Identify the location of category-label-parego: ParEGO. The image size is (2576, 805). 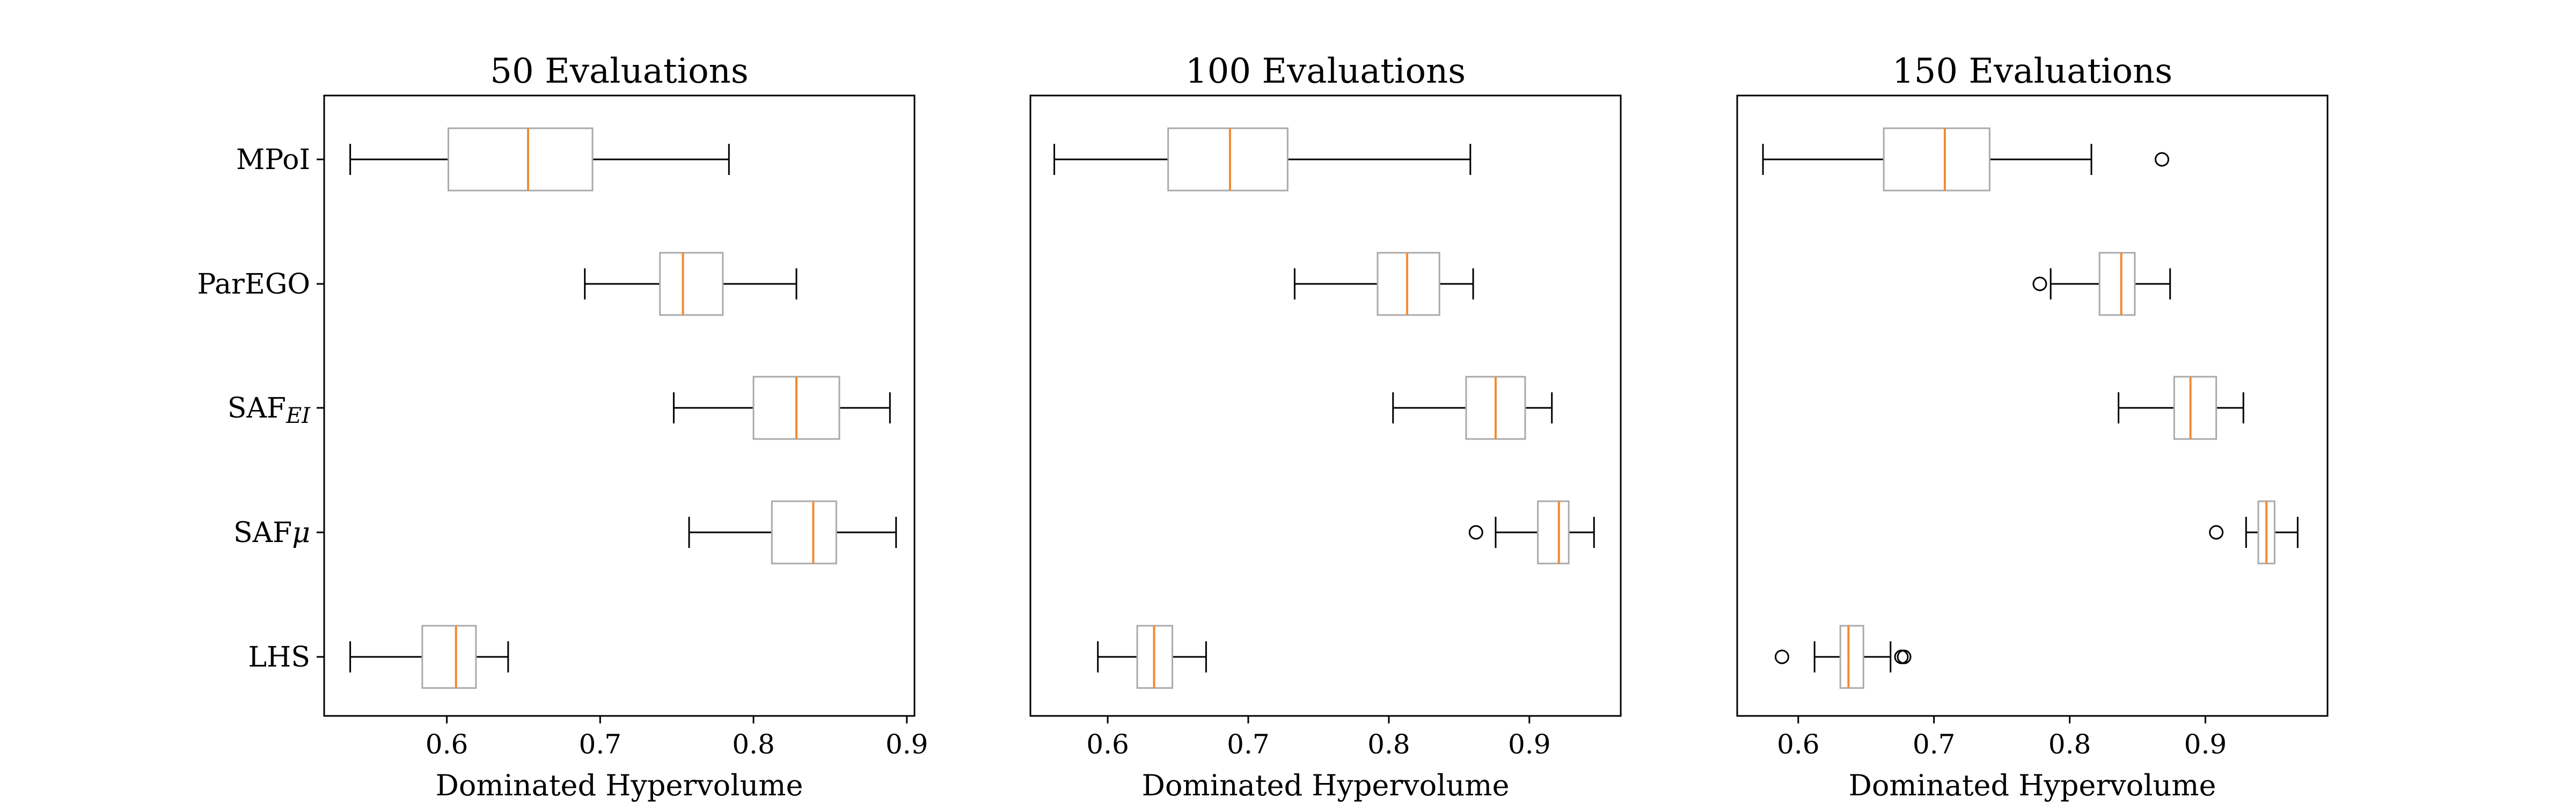
(253, 284).